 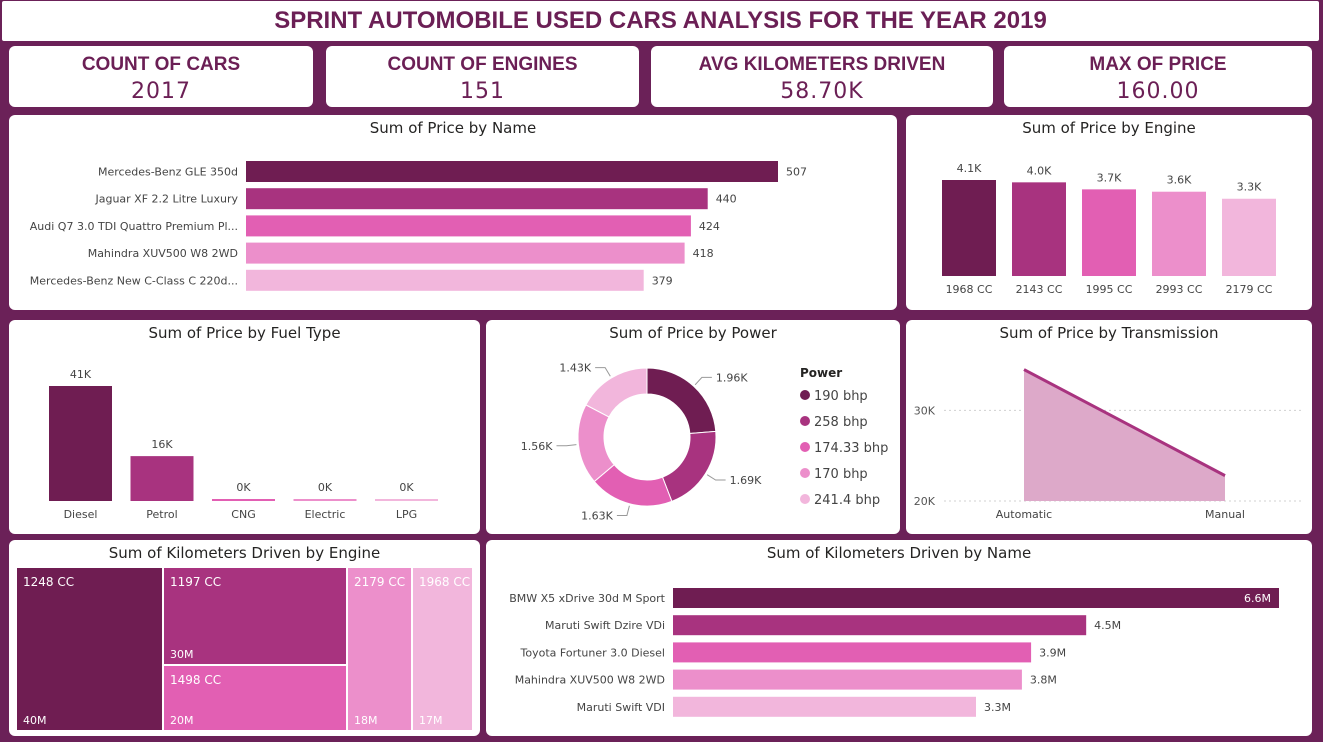 I want to click on category-label: 2143 CC, so click(x=1039, y=289).